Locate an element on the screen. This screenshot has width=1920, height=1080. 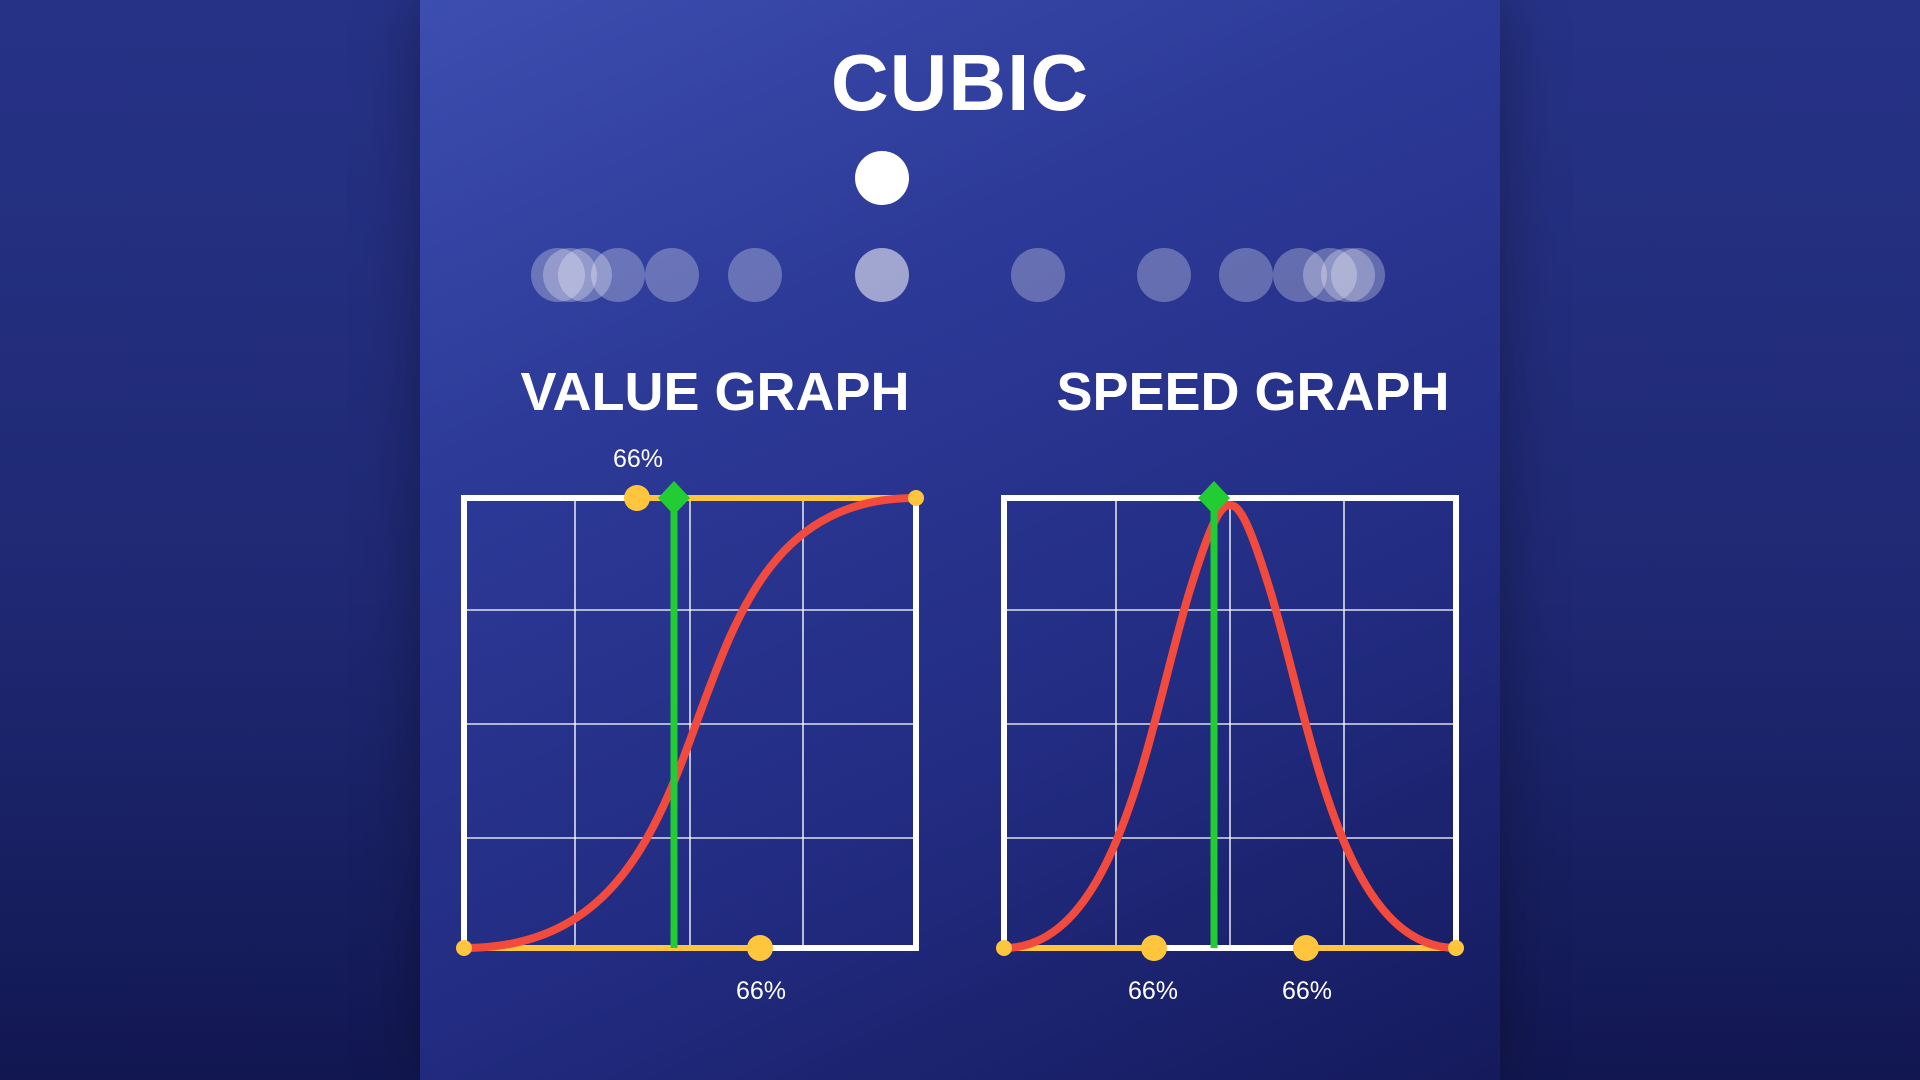
value-grid is located at coordinates (690, 723).